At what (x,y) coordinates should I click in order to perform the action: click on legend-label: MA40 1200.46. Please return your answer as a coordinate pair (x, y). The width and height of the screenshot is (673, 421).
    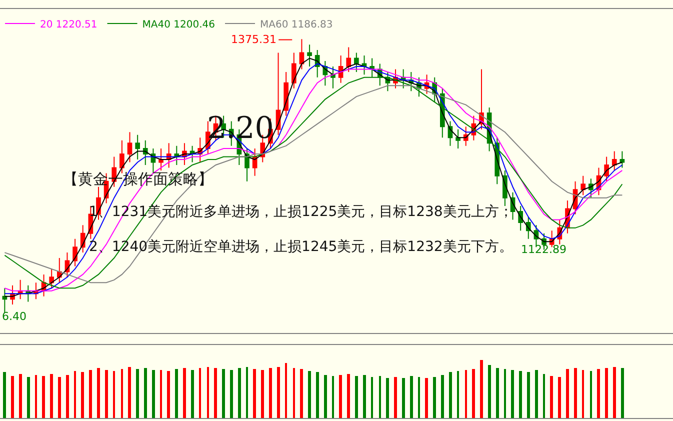
    Looking at the image, I should click on (178, 24).